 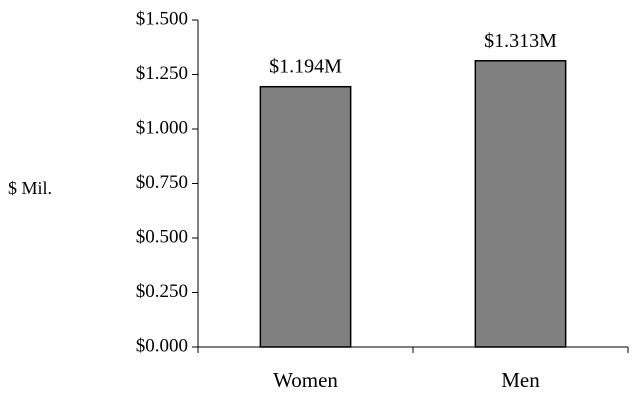 I want to click on y-tick-label: $1.000, so click(x=162, y=127).